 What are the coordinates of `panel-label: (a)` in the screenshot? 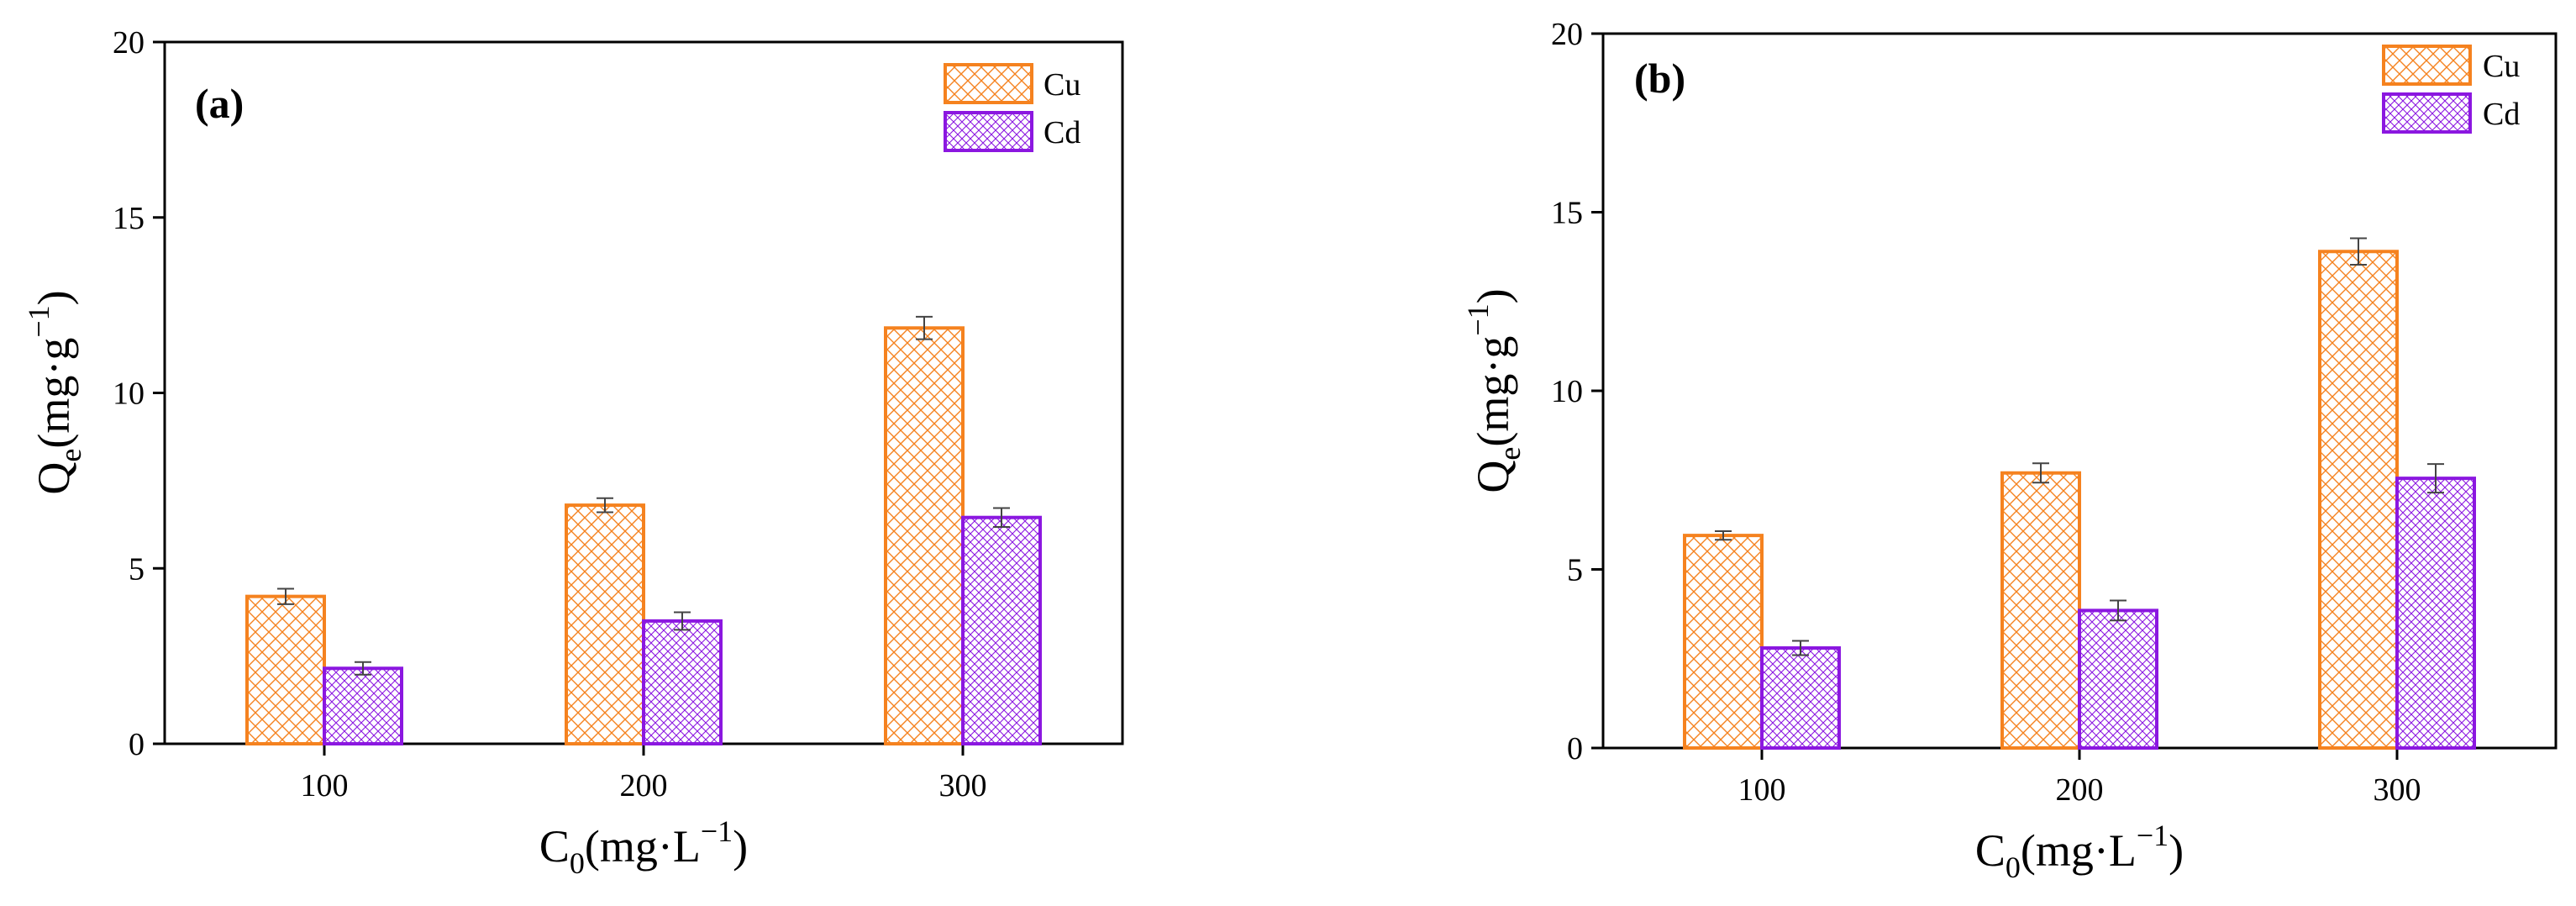 It's located at (219, 104).